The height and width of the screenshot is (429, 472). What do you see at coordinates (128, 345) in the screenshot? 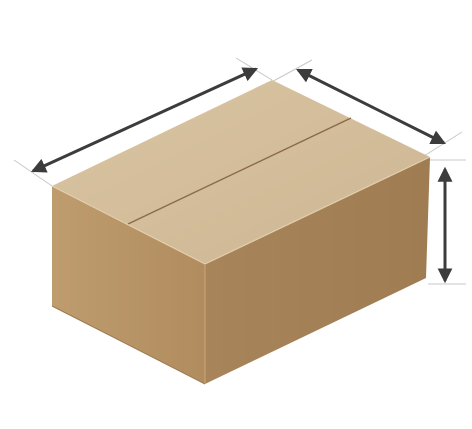
I see `box-bottom-left-edge` at bounding box center [128, 345].